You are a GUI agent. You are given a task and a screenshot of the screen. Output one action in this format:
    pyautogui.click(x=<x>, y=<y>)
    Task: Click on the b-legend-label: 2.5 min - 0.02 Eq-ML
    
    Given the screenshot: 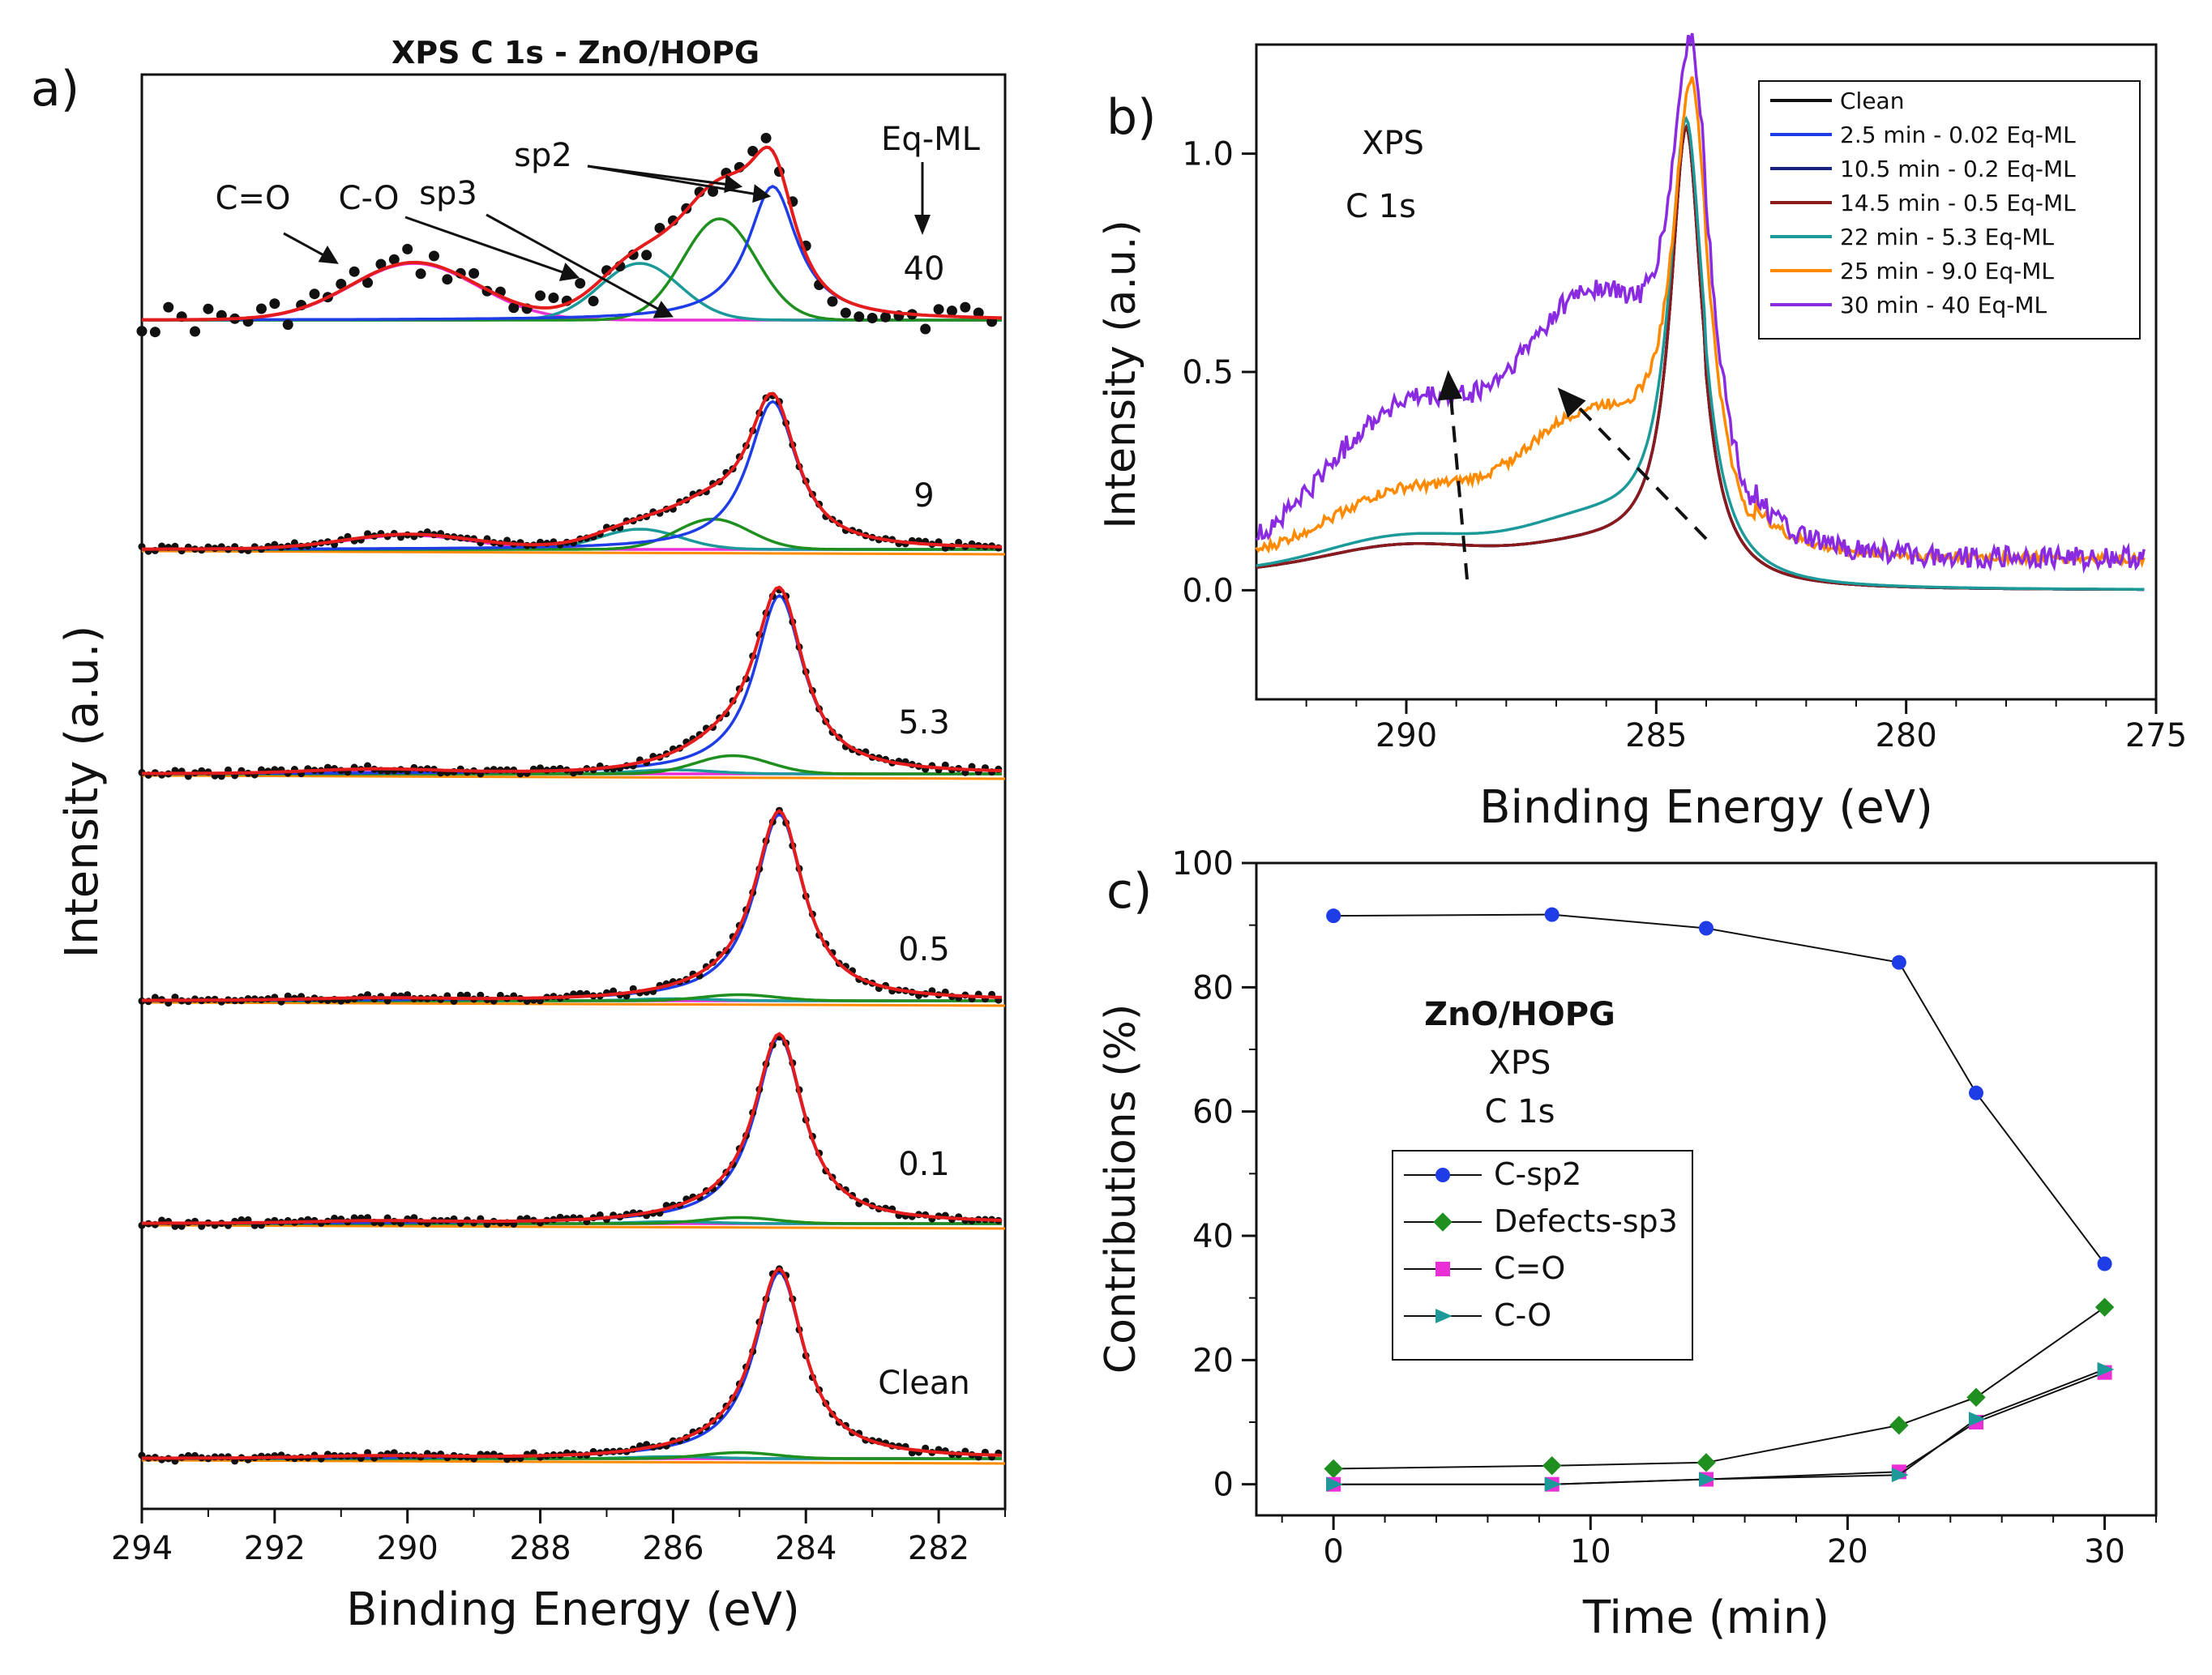 What is the action you would take?
    pyautogui.click(x=1958, y=135)
    